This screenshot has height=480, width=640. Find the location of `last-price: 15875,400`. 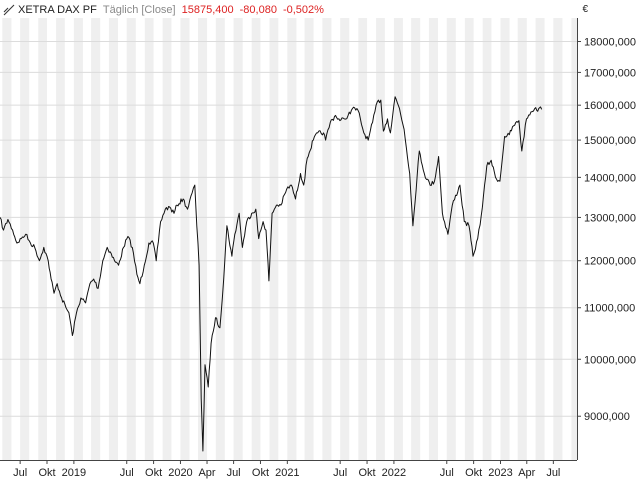

last-price: 15875,400 is located at coordinates (207, 10).